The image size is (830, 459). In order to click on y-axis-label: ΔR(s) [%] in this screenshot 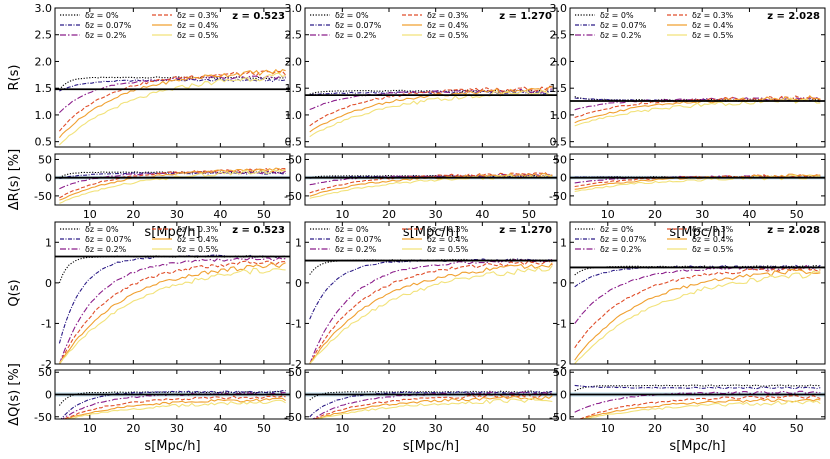, I will do `click(14, 179)`.